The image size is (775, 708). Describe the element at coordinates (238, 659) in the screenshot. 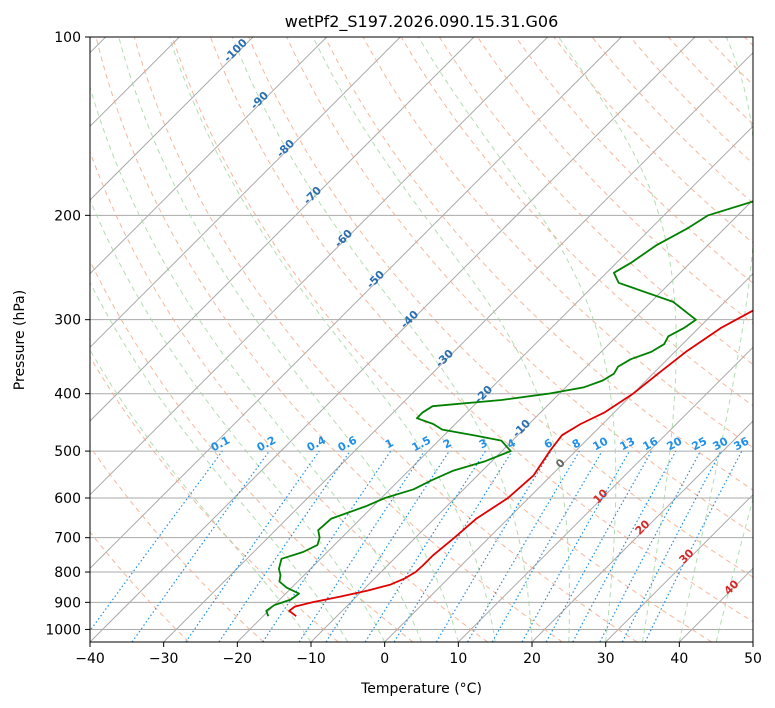

I see `x-tick-label: −20` at that location.